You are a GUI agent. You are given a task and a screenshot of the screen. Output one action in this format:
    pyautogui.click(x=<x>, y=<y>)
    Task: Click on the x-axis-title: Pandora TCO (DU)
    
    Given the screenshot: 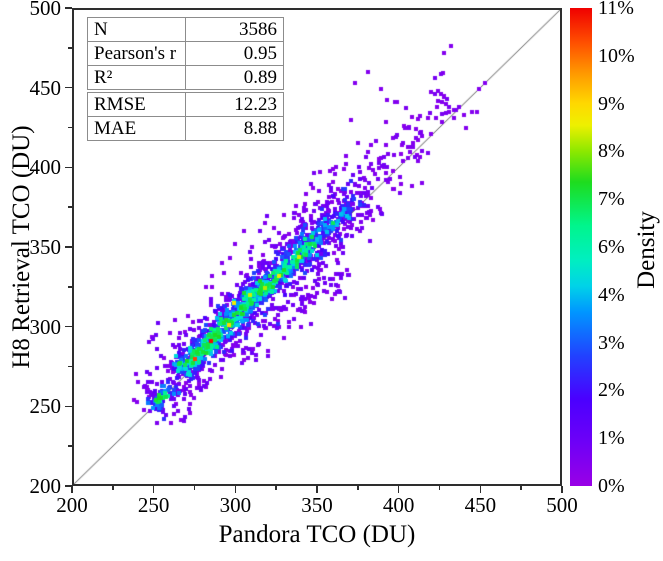 What is the action you would take?
    pyautogui.click(x=317, y=534)
    